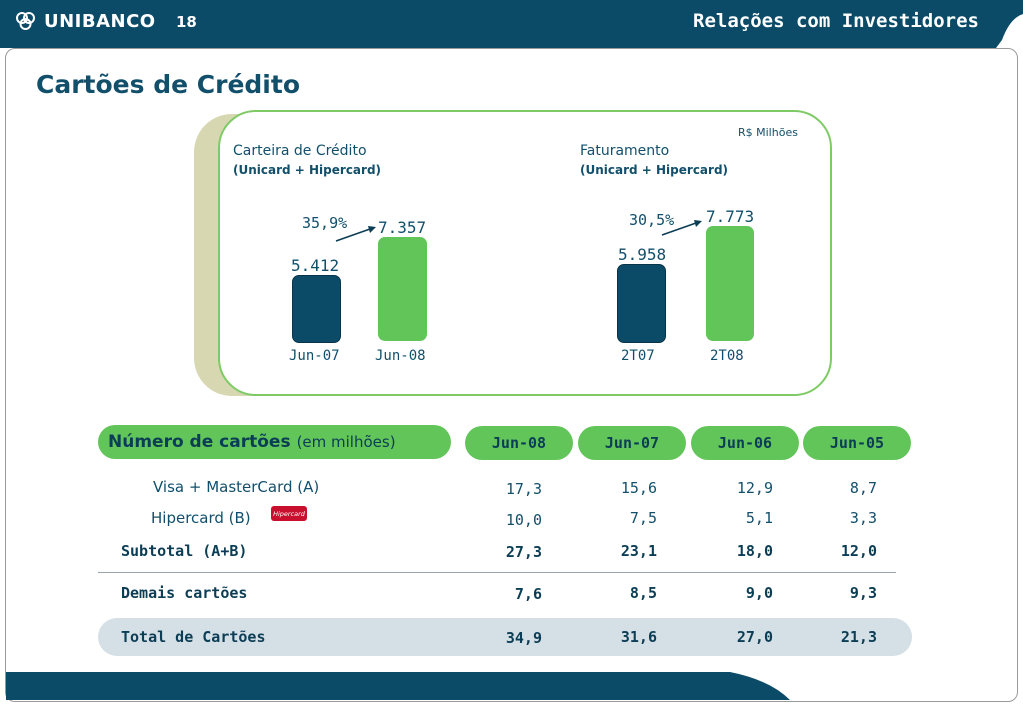 The image size is (1023, 708). What do you see at coordinates (654, 170) in the screenshot?
I see `right-chart-subtitle: (Unicard + Hipercard)` at bounding box center [654, 170].